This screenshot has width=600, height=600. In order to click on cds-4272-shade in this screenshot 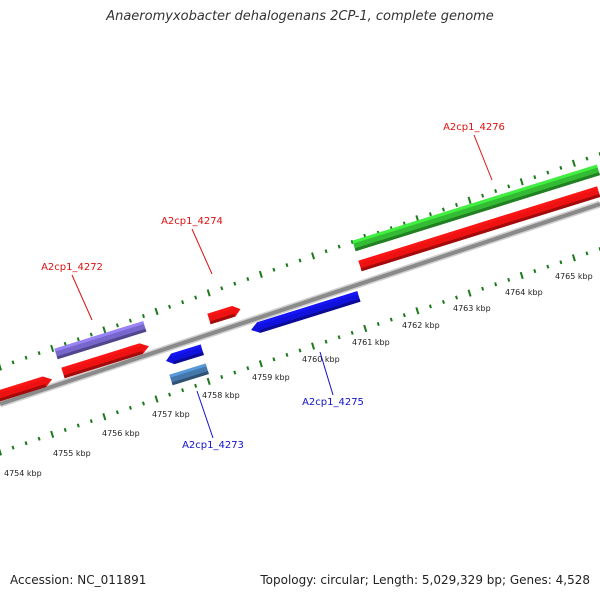, I will do `click(101, 344)`.